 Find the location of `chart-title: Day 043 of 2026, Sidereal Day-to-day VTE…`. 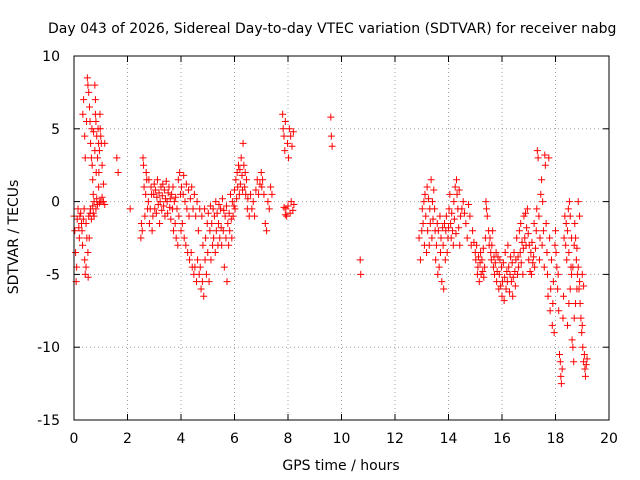

chart-title: Day 043 of 2026, Sidereal Day-to-day VTE… is located at coordinates (332, 29).